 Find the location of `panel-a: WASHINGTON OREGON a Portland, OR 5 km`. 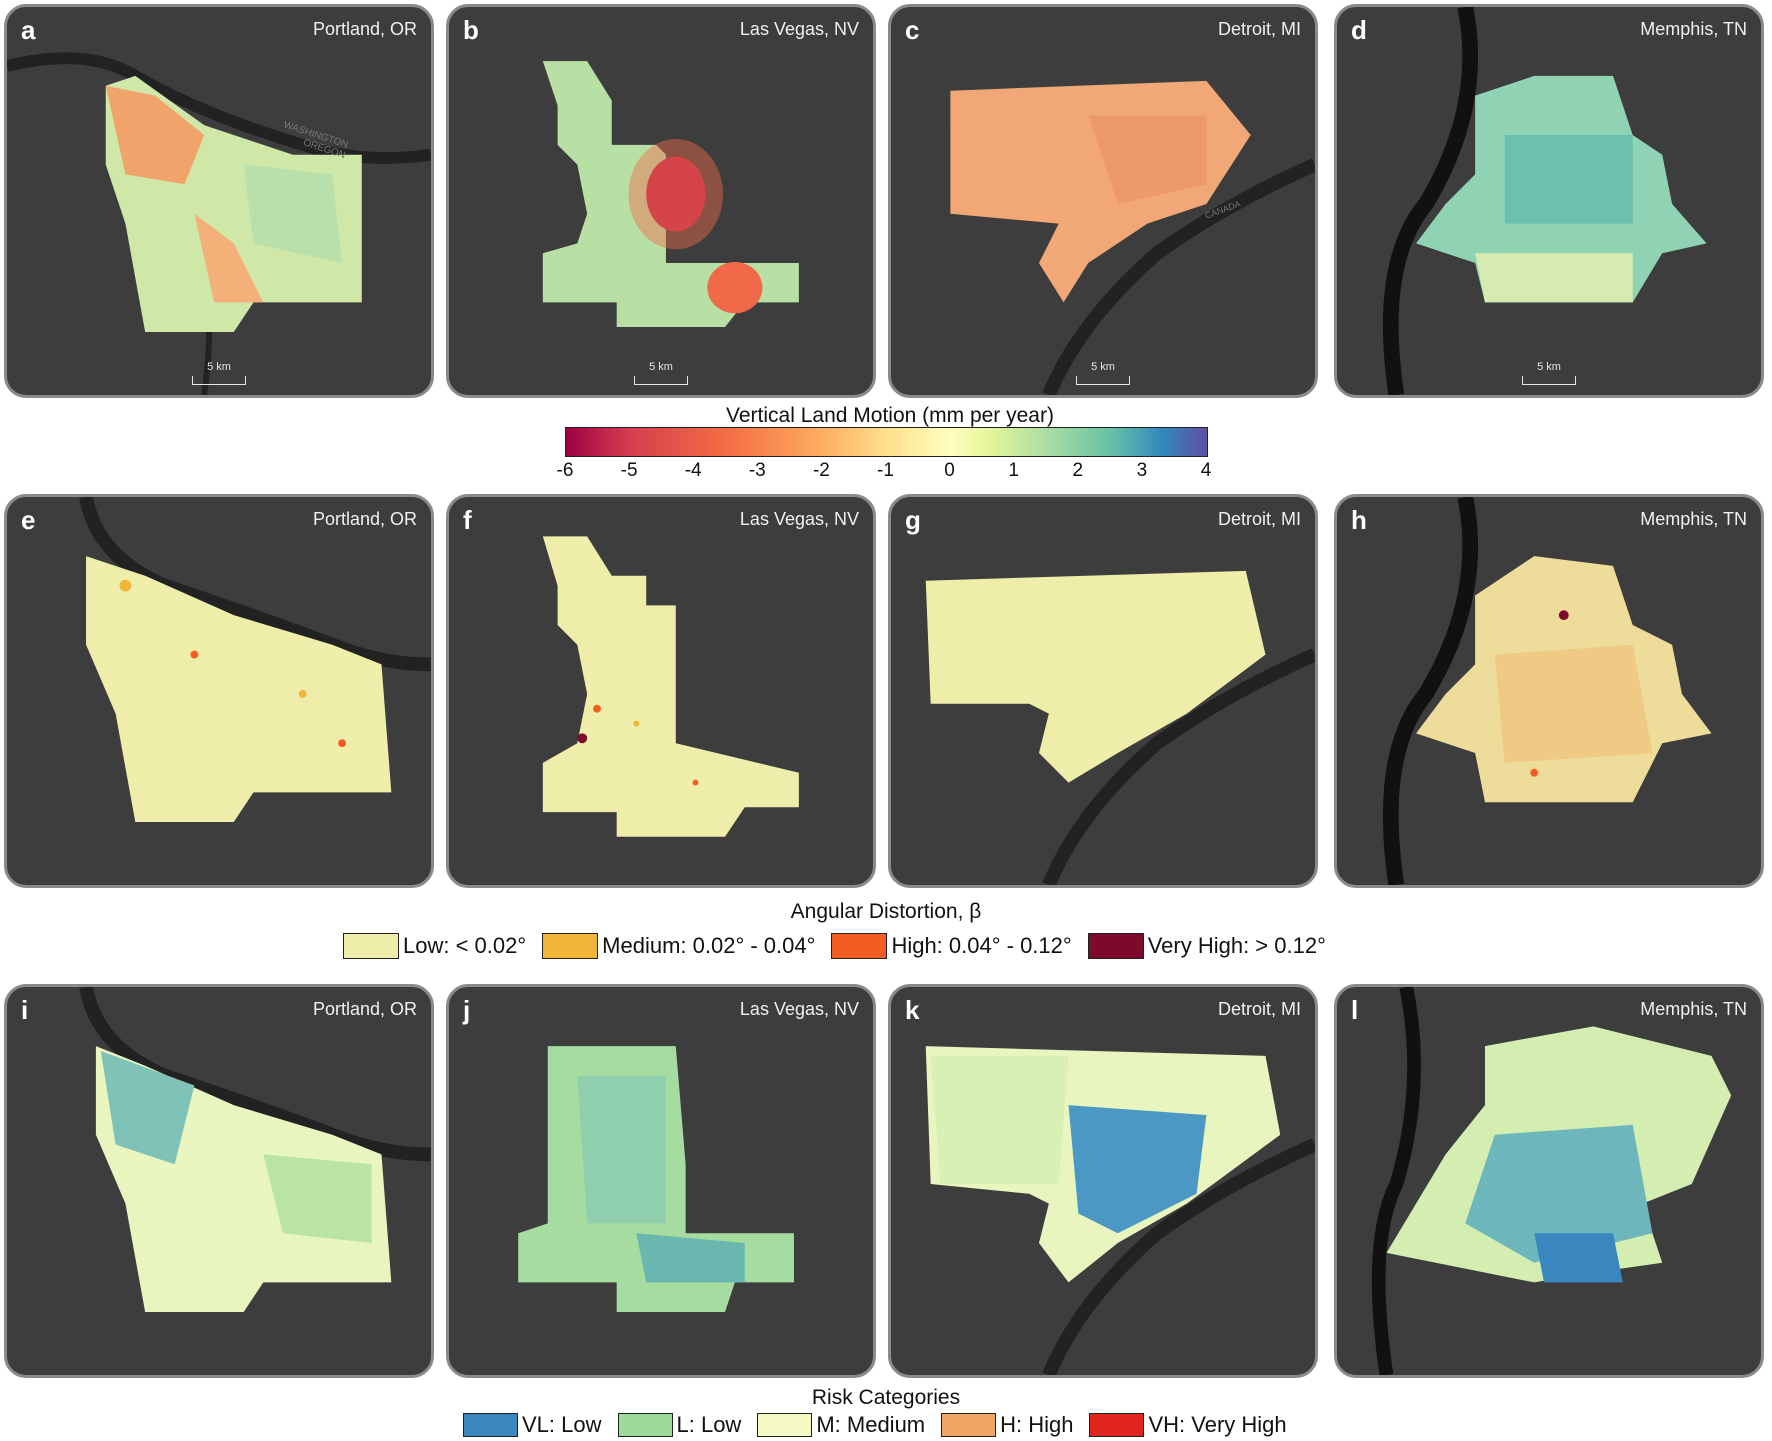

panel-a: WASHINGTON OREGON a Portland, OR 5 km is located at coordinates (219, 201).